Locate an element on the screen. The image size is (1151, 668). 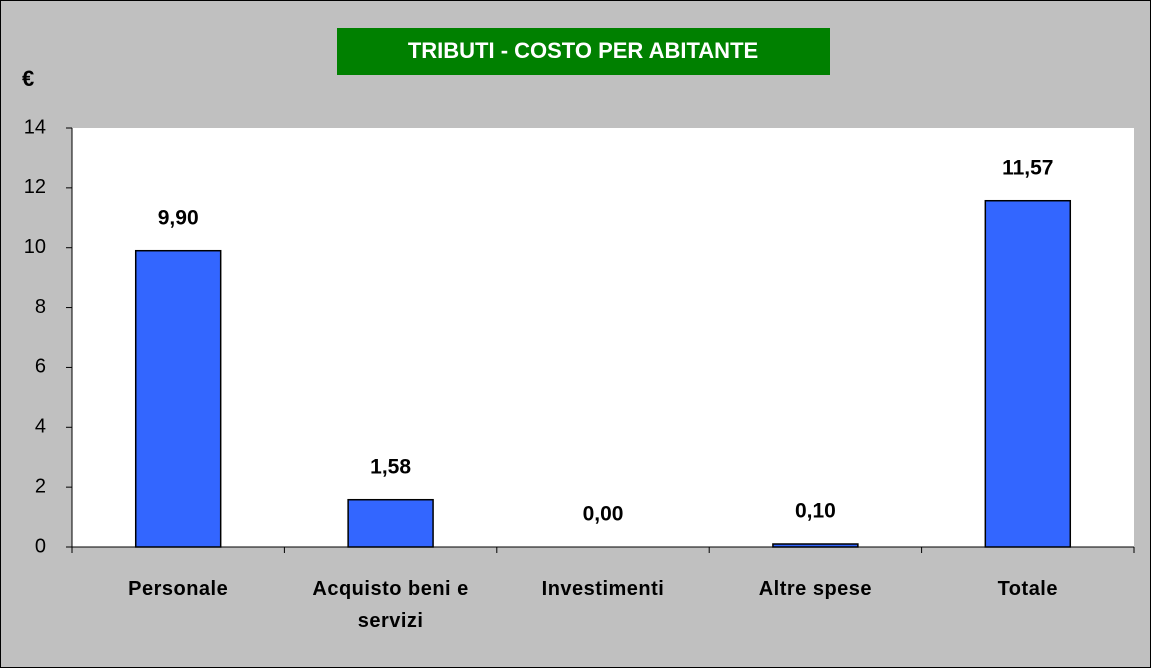
y-axis-label: € is located at coordinates (28, 78).